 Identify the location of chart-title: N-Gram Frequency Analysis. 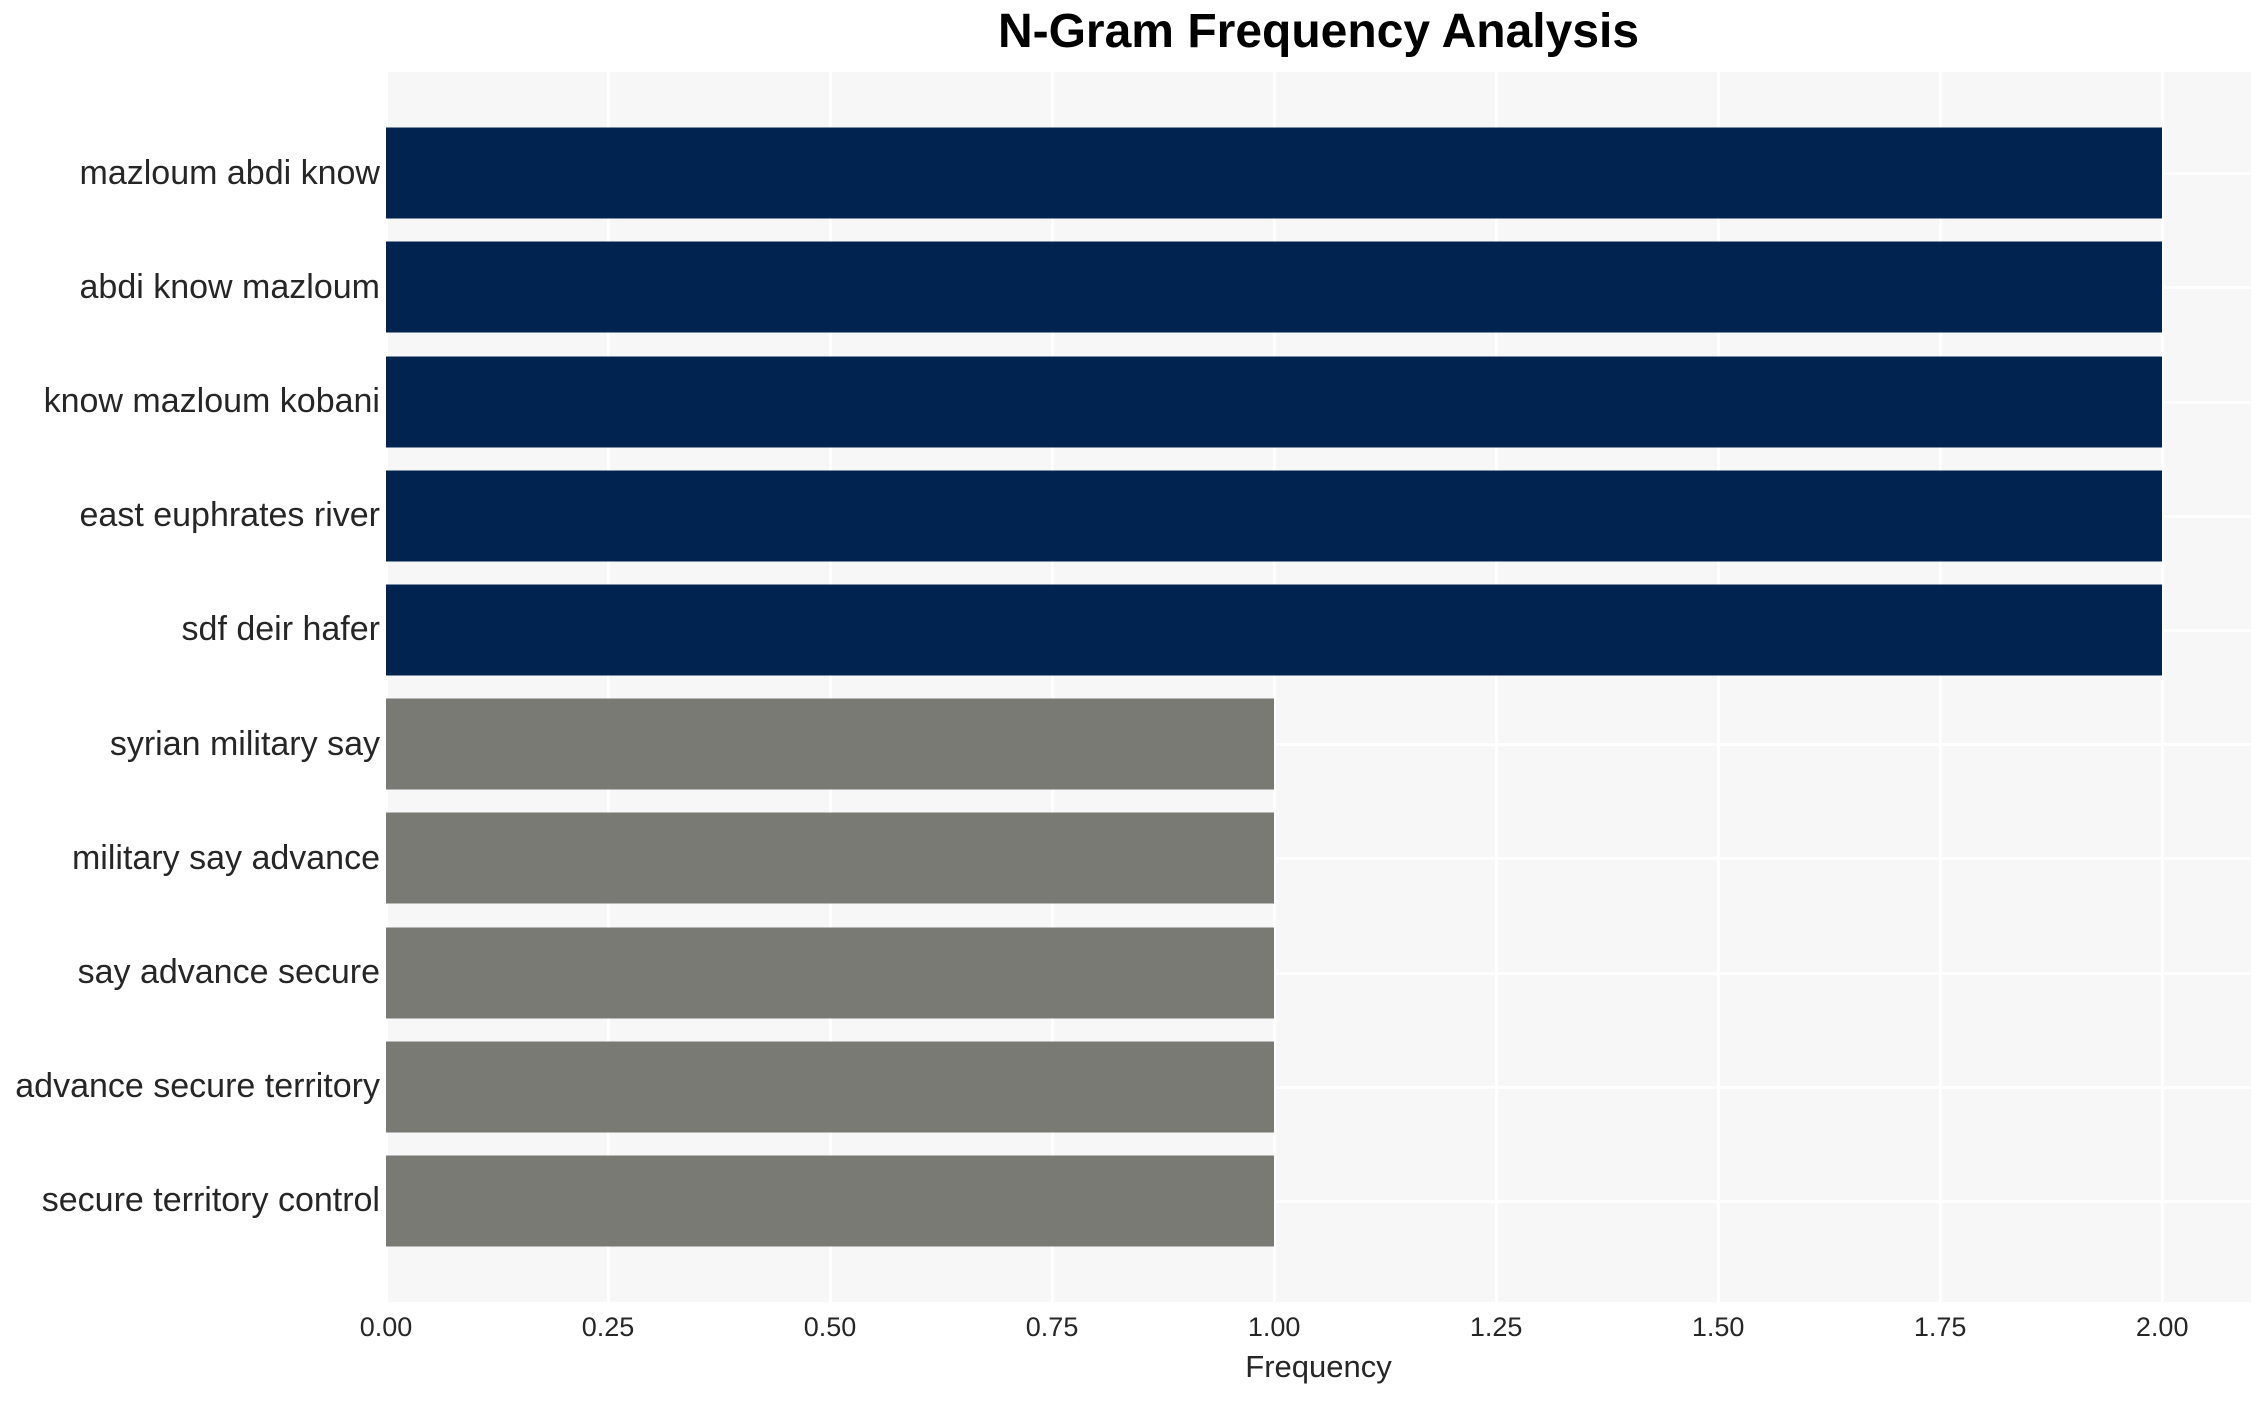
(1318, 31).